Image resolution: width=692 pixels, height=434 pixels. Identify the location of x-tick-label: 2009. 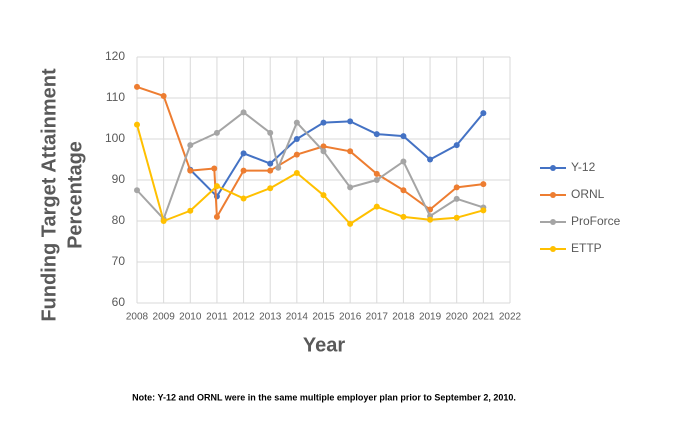
(164, 317).